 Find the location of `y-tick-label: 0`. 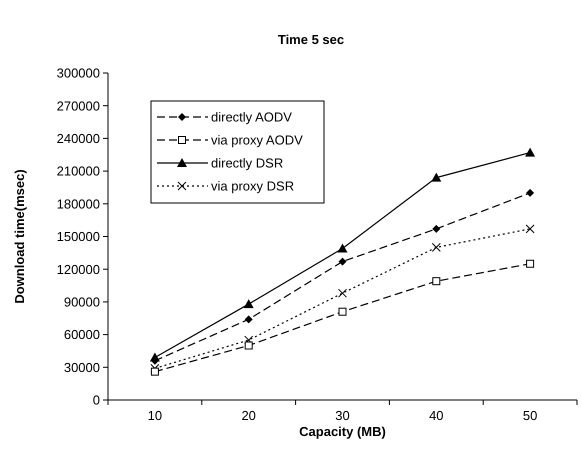

y-tick-label: 0 is located at coordinates (96, 400).